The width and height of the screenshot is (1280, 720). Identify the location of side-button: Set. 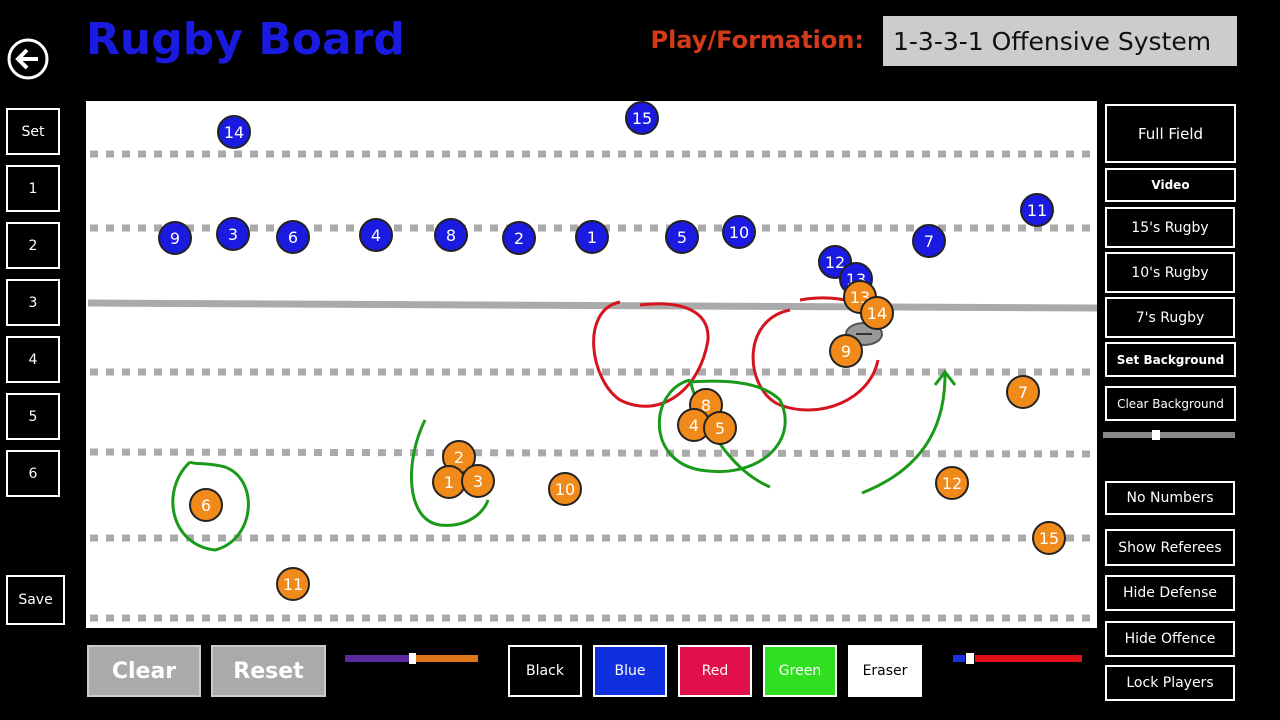
(33, 131).